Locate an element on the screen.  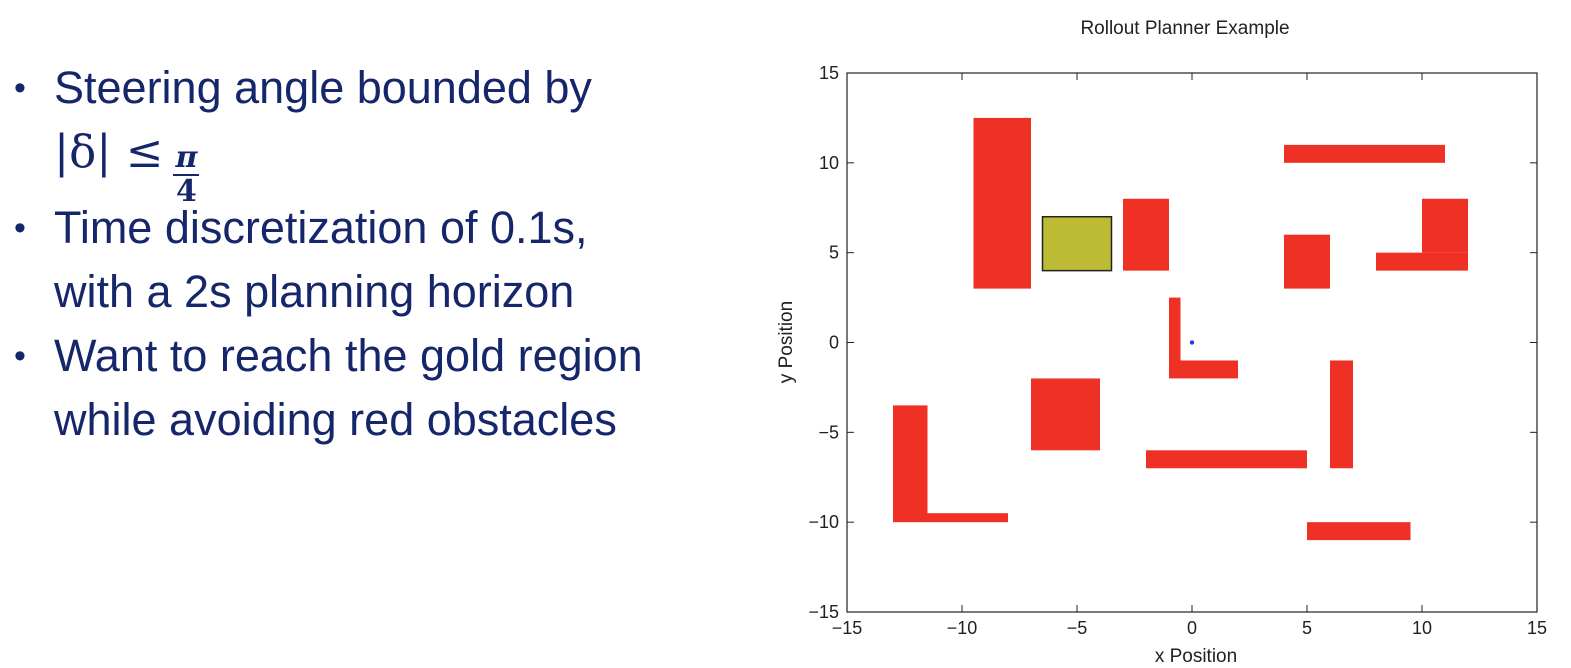
fraction-numerator: π is located at coordinates (186, 158).